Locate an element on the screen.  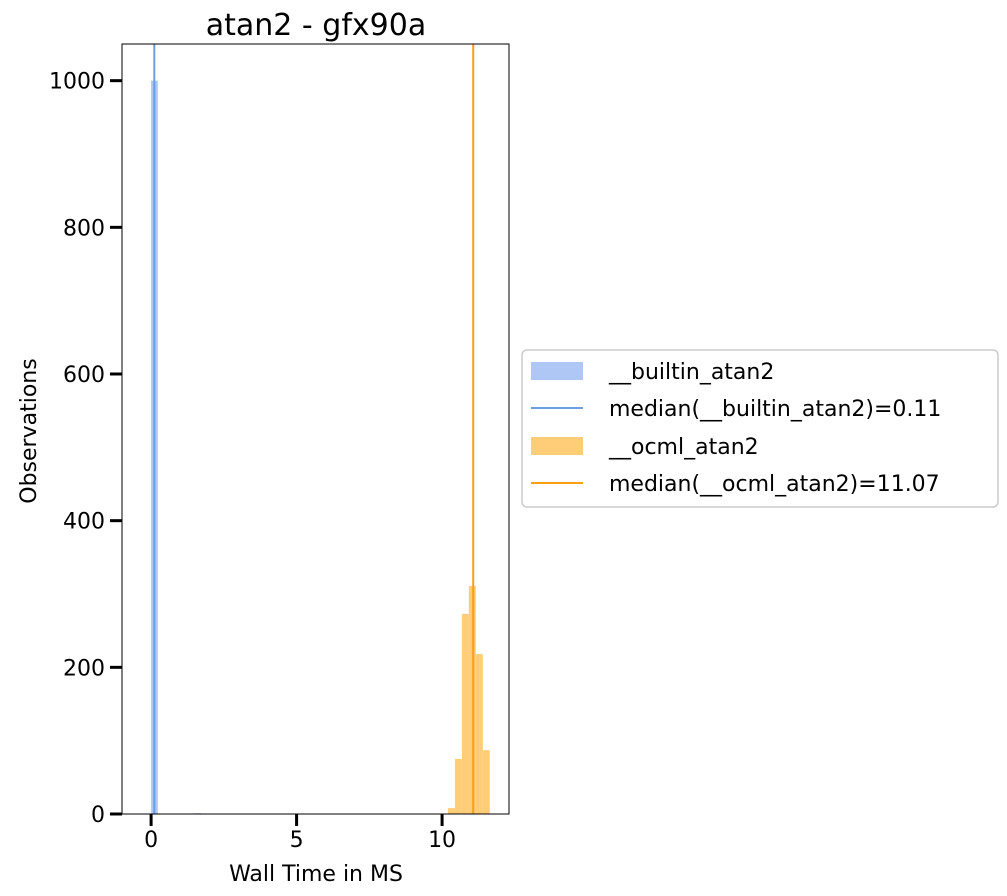
y-tick-label: 200 is located at coordinates (84, 668).